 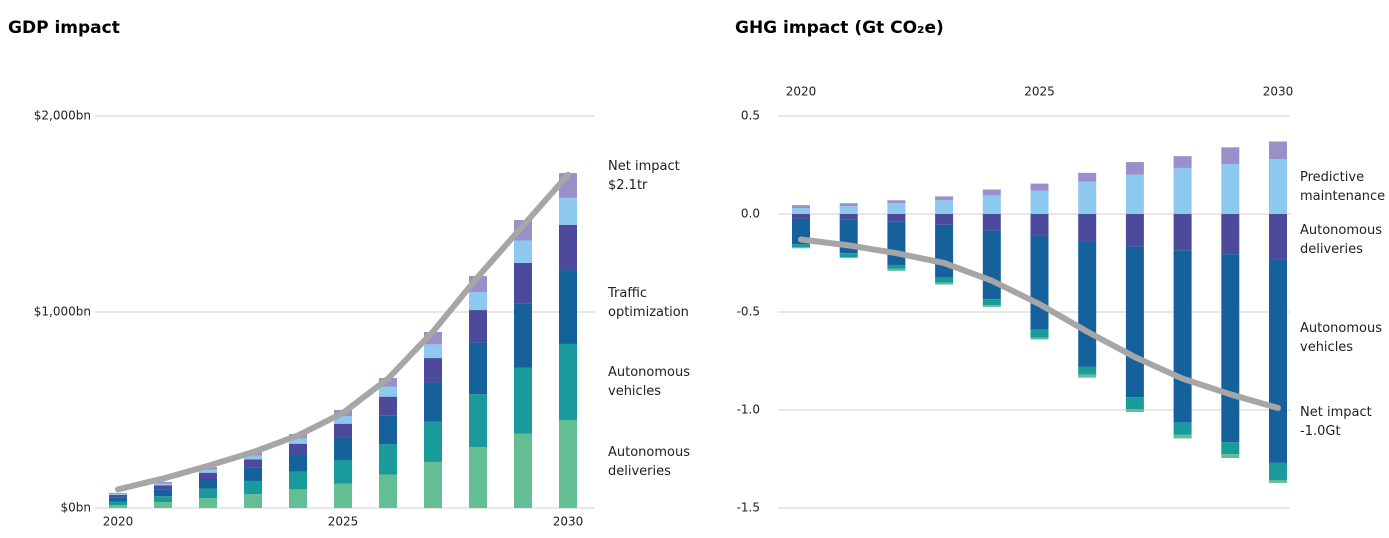 What do you see at coordinates (1331, 249) in the screenshot?
I see `annotation-line: deliveries` at bounding box center [1331, 249].